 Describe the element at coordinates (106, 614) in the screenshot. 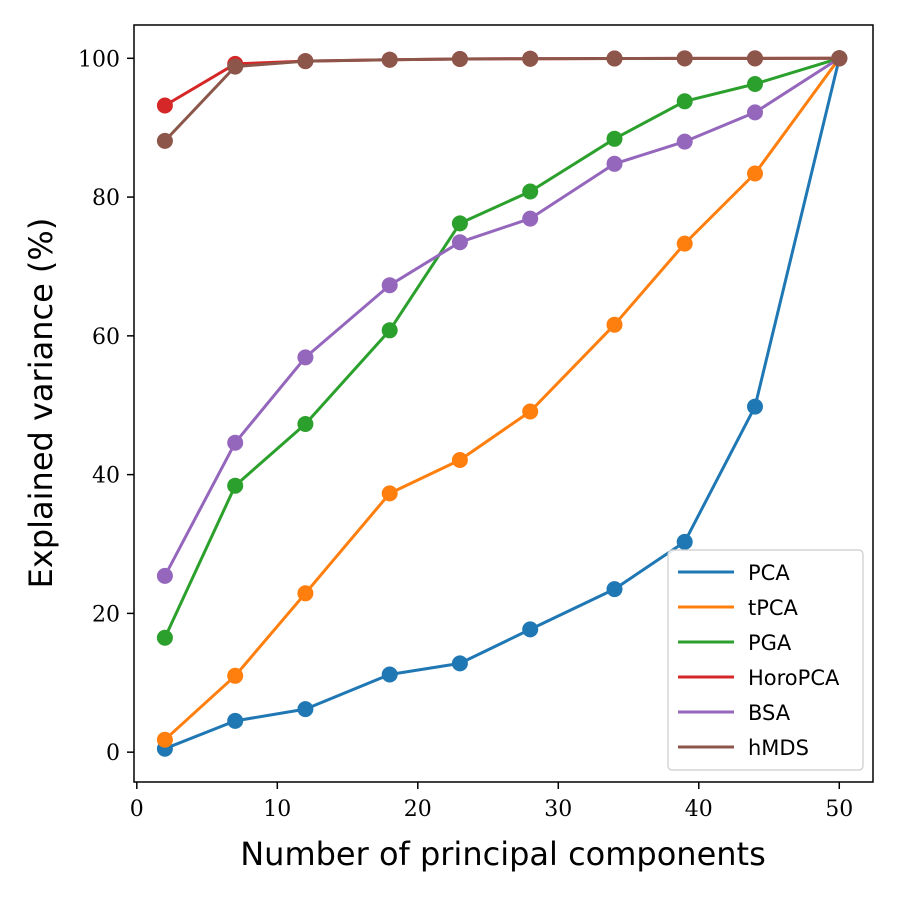

I see `y-tick-label: 20` at that location.